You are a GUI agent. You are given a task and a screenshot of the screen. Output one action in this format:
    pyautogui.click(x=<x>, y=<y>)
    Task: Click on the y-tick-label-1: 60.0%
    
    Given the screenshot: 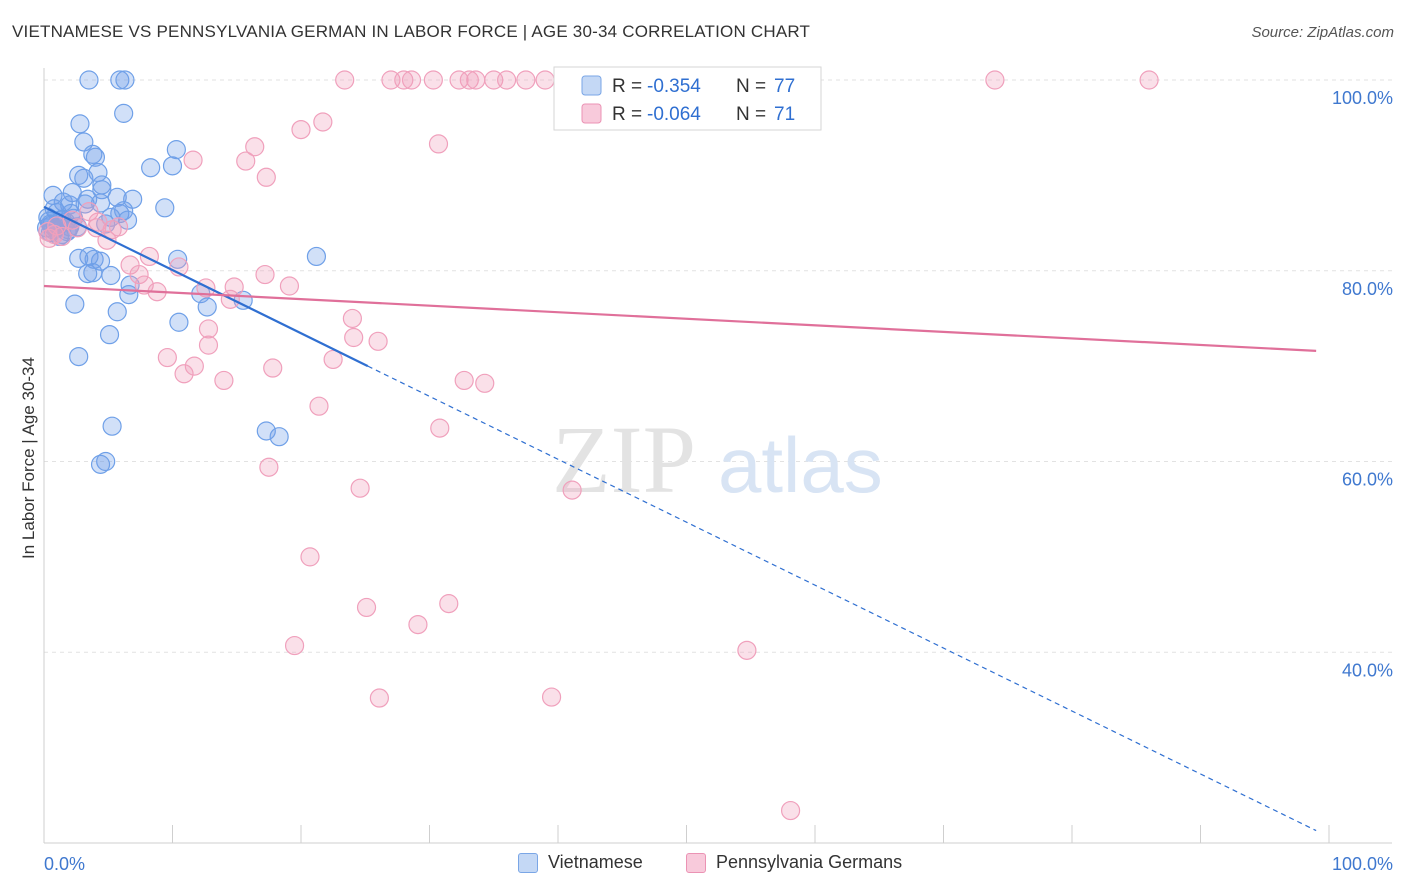 What is the action you would take?
    pyautogui.click(x=1367, y=480)
    